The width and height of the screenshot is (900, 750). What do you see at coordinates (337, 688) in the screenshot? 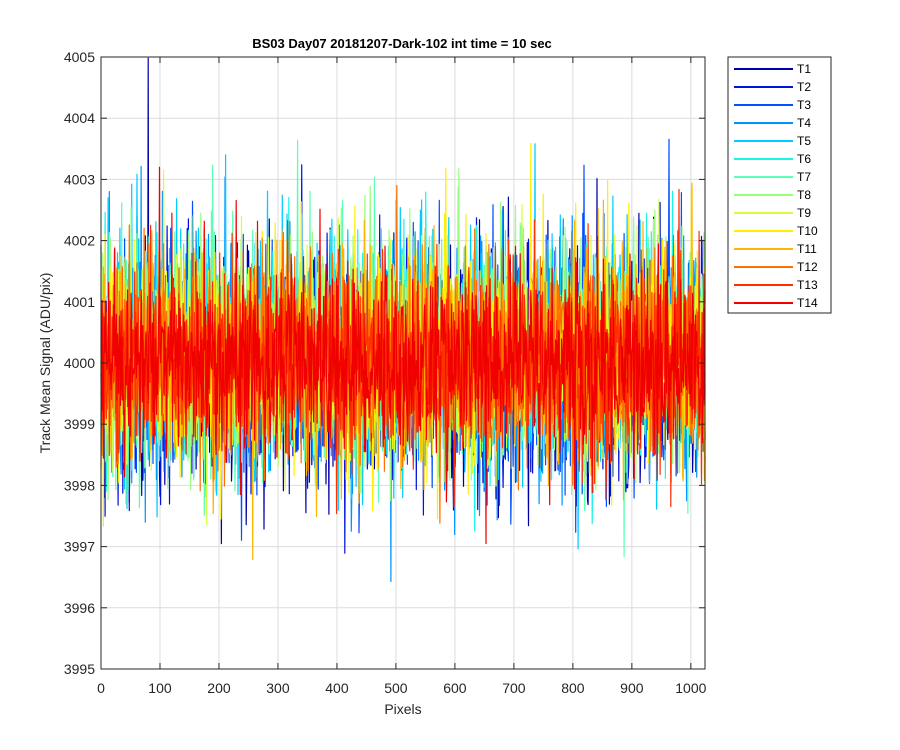
I see `x-tick-label: 400` at bounding box center [337, 688].